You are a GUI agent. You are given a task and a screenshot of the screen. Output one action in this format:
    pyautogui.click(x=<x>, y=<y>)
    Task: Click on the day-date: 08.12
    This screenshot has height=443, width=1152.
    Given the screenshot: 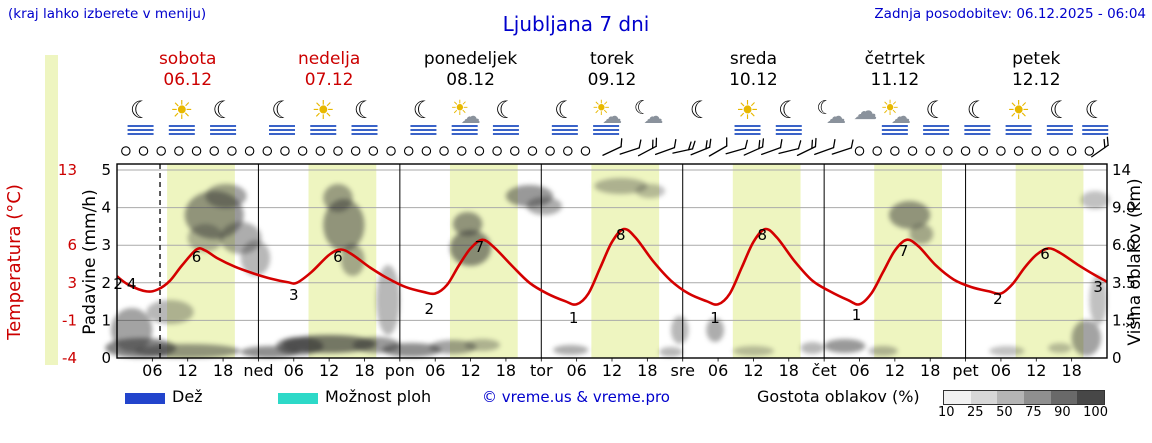 What is the action you would take?
    pyautogui.click(x=470, y=80)
    